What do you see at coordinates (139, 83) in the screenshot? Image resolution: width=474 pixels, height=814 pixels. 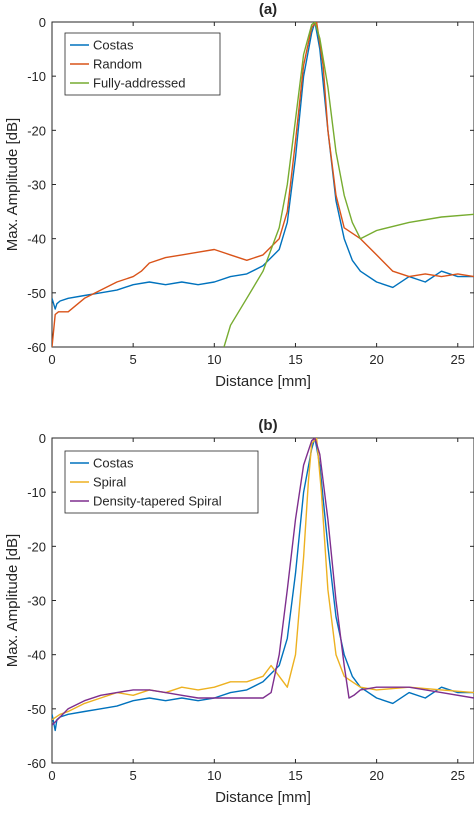 I see `legend-label-fully-addressed: Fully-addressed` at bounding box center [139, 83].